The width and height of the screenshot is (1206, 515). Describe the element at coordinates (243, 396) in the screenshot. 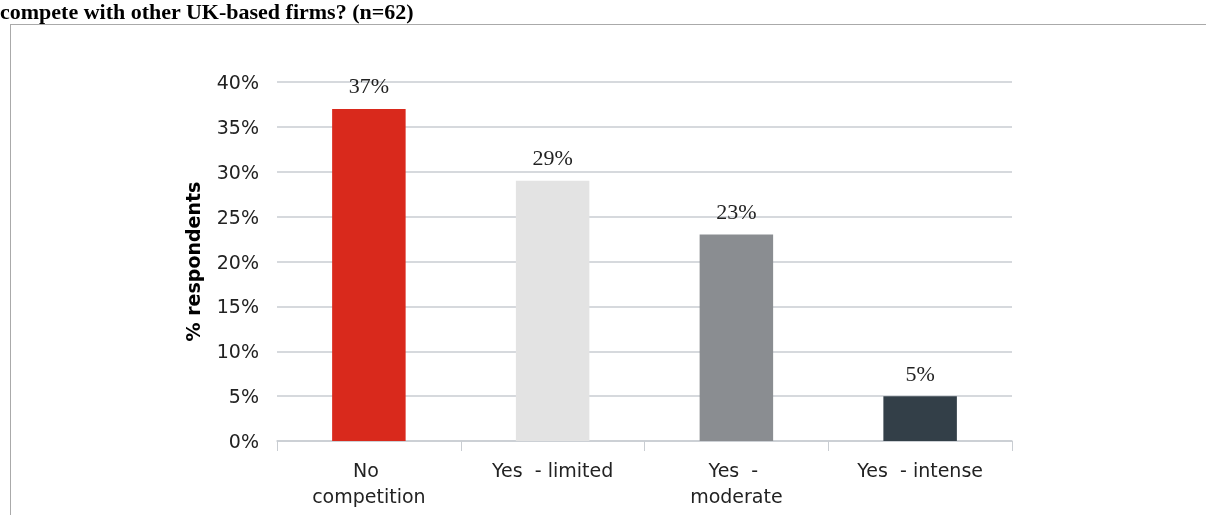

I see `y-tick-label: 5%` at that location.